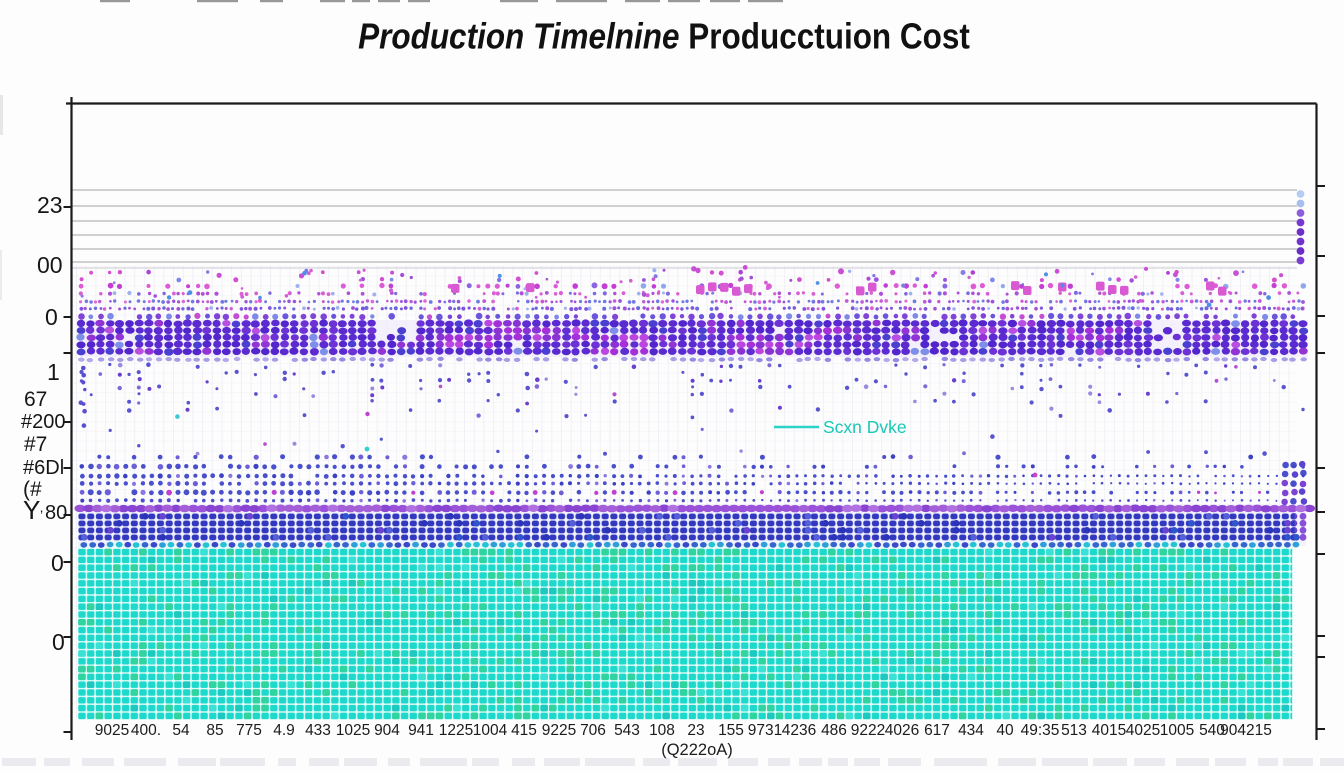  What do you see at coordinates (353, 730) in the screenshot?
I see `svg-text: 1025` at bounding box center [353, 730].